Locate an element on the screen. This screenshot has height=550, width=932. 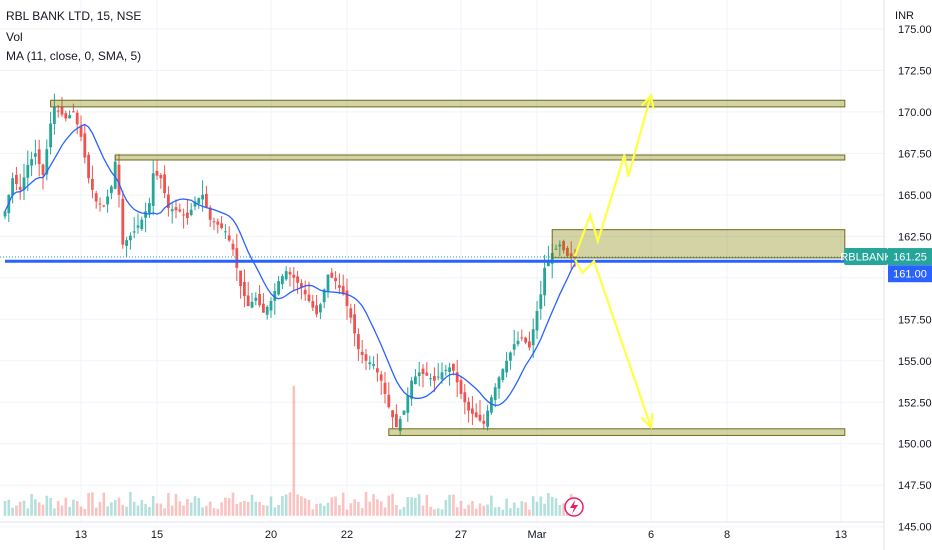
last-price-value: 161.25 is located at coordinates (910, 258).